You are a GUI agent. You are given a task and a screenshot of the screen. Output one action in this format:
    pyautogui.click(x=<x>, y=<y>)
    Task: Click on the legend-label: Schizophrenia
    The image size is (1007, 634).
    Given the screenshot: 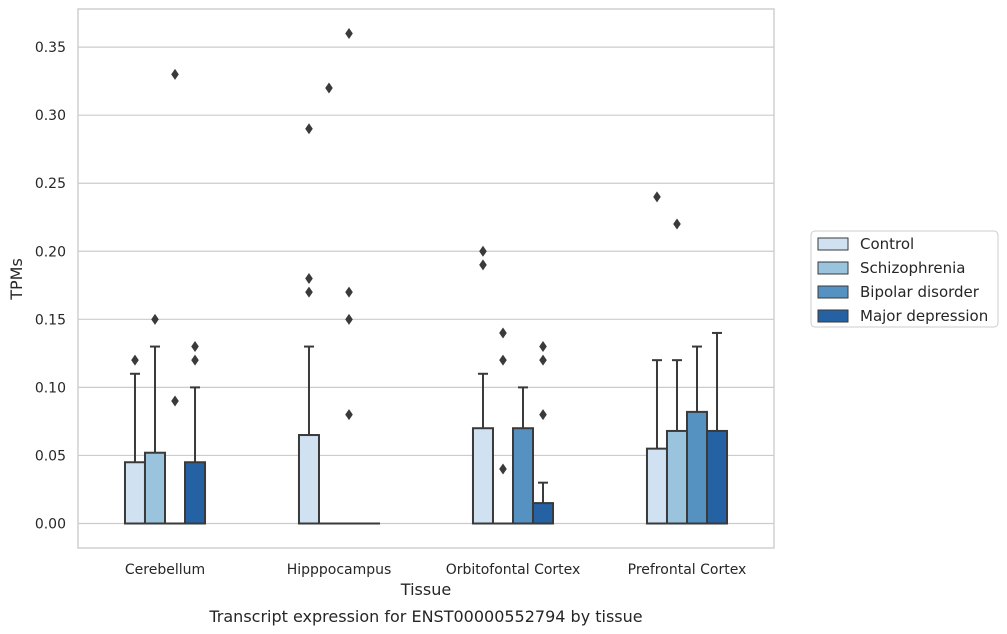 What is the action you would take?
    pyautogui.click(x=912, y=268)
    